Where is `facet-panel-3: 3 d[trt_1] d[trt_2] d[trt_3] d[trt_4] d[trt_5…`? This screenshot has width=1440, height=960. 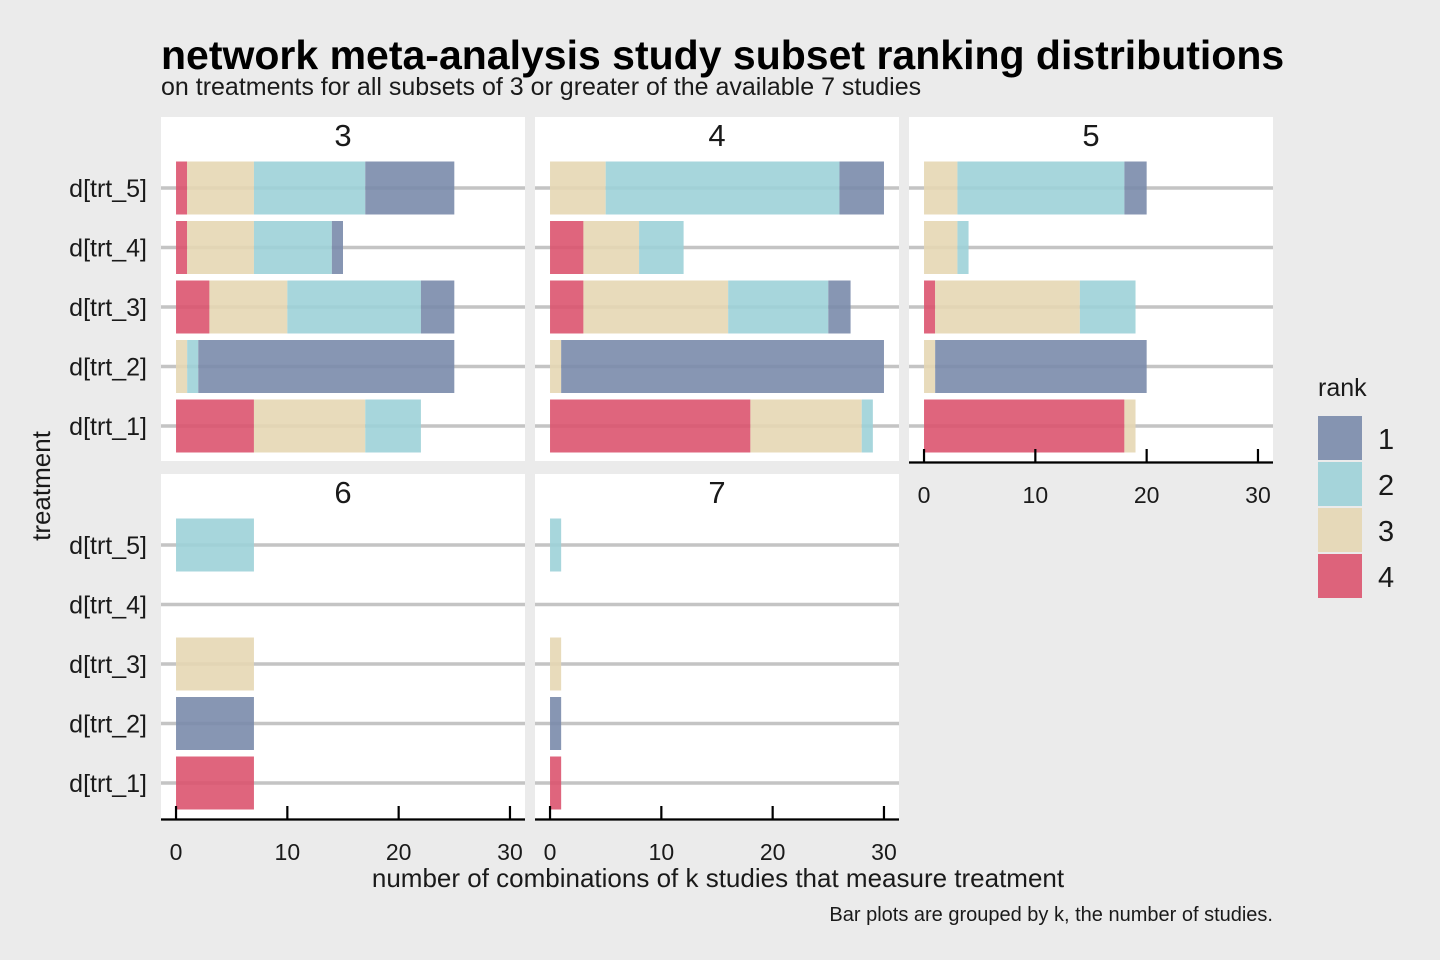
facet-panel-3: 3 d[trt_1] d[trt_2] d[trt_3] d[trt_4] d[trt_5… is located at coordinates (297, 289).